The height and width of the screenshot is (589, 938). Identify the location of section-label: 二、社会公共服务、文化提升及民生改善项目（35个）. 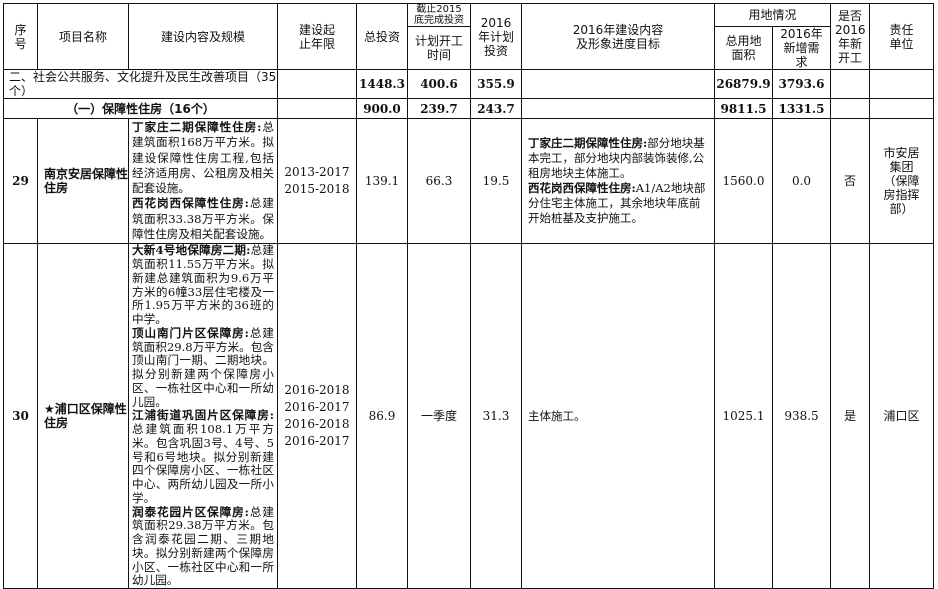
(140, 84).